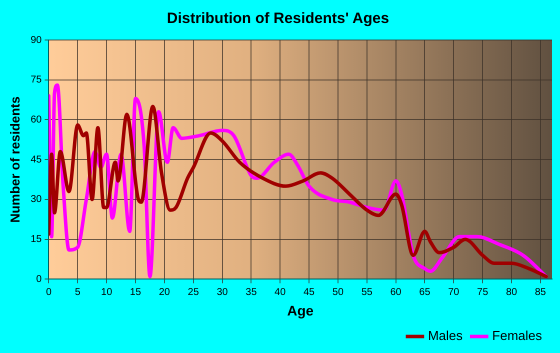  What do you see at coordinates (540, 292) in the screenshot?
I see `x-tick-label: 85` at bounding box center [540, 292].